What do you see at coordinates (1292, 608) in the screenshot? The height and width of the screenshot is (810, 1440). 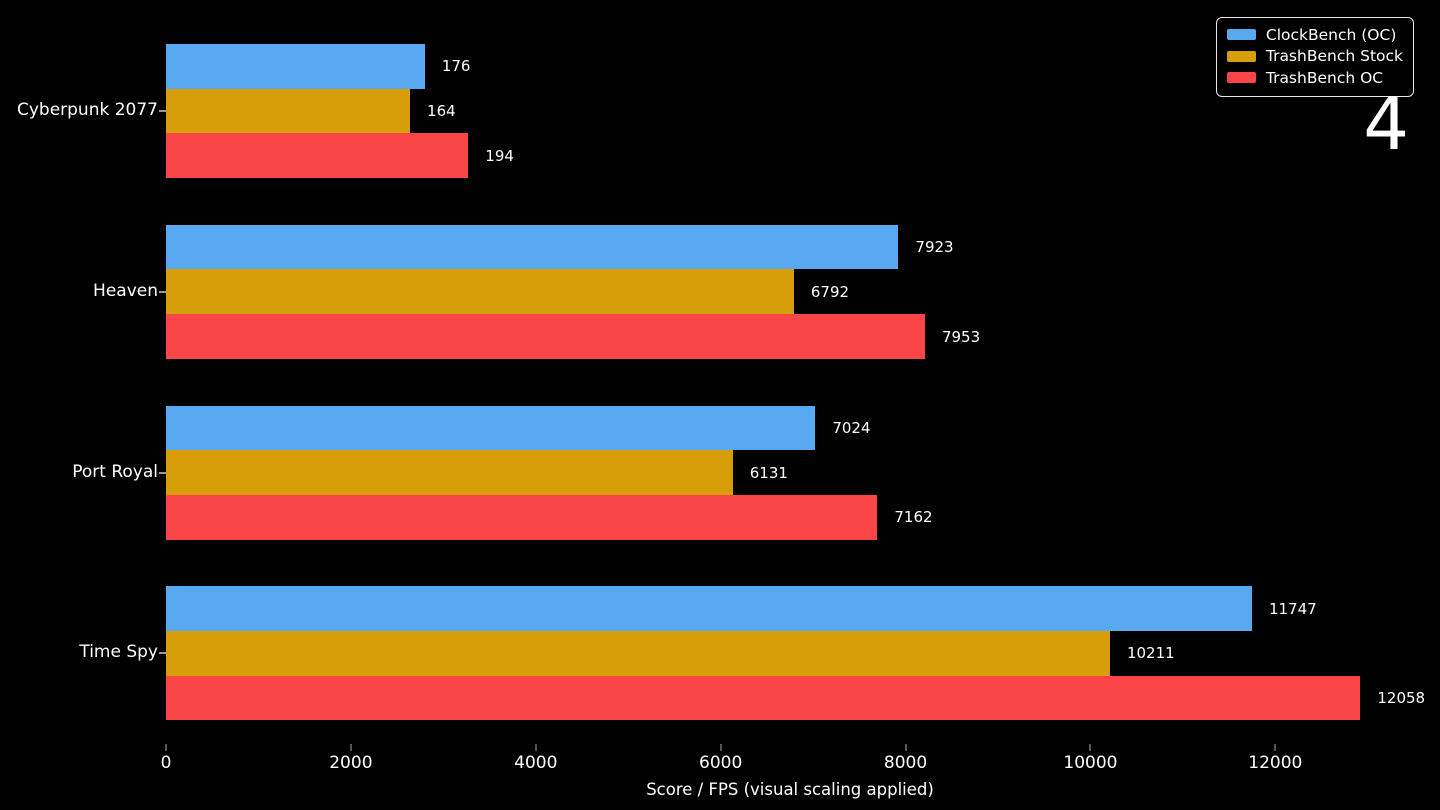 I see `bar-value-label: 11747` at bounding box center [1292, 608].